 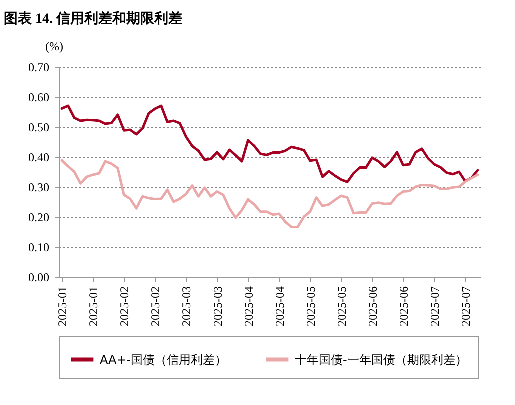 What do you see at coordinates (39, 247) in the screenshot?
I see `y-tick-label: 0.10` at bounding box center [39, 247].